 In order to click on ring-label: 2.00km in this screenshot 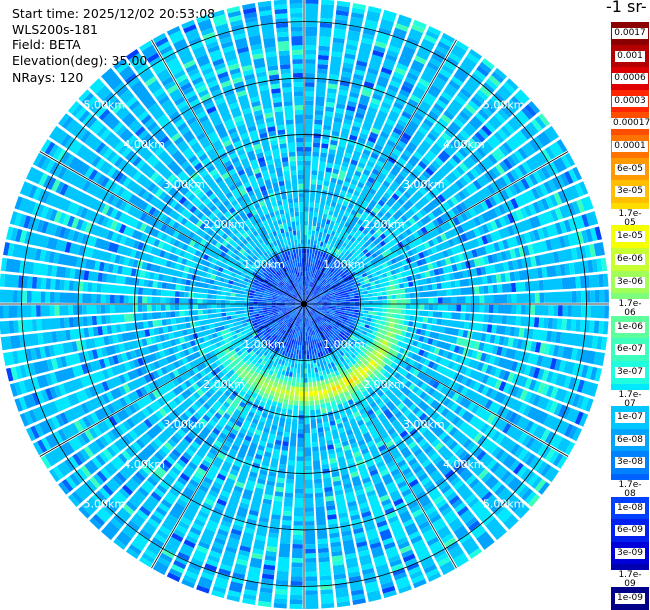, I will do `click(384, 224)`.